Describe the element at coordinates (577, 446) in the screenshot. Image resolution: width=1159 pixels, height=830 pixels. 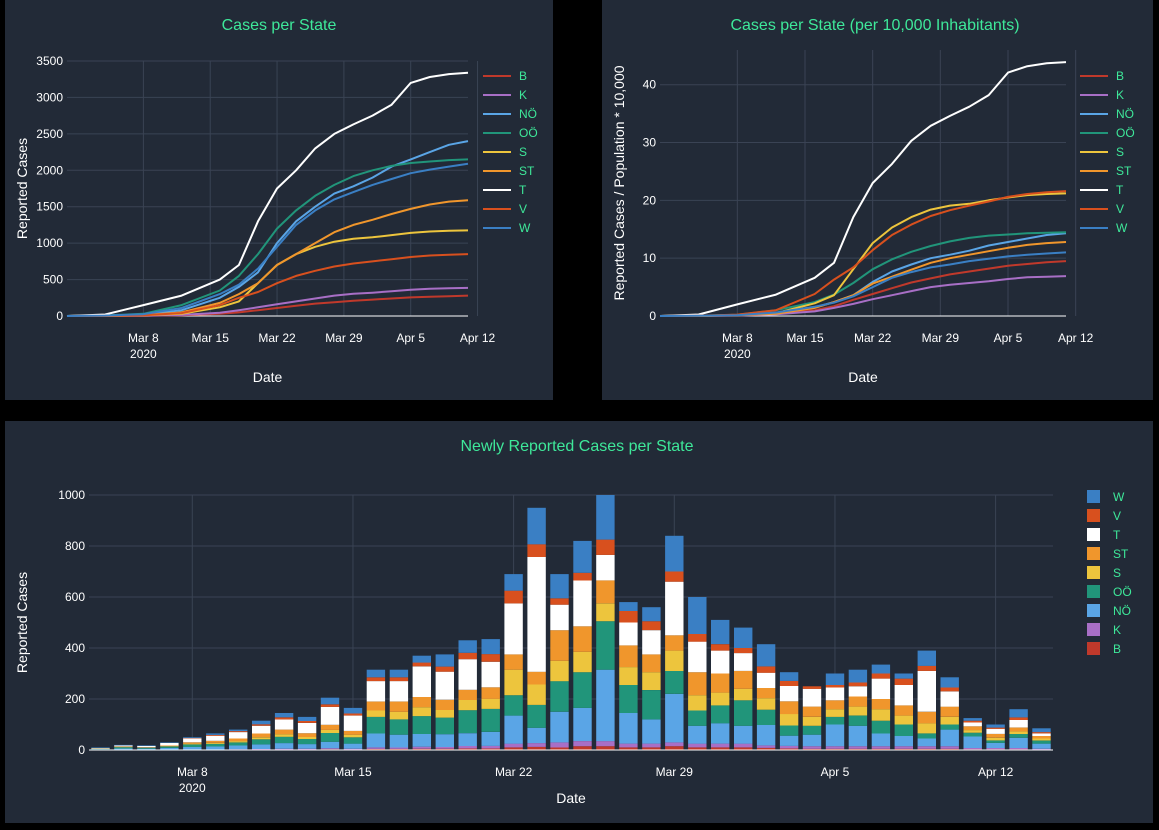
I see `chart-title: Newly Reported Cases per State` at that location.